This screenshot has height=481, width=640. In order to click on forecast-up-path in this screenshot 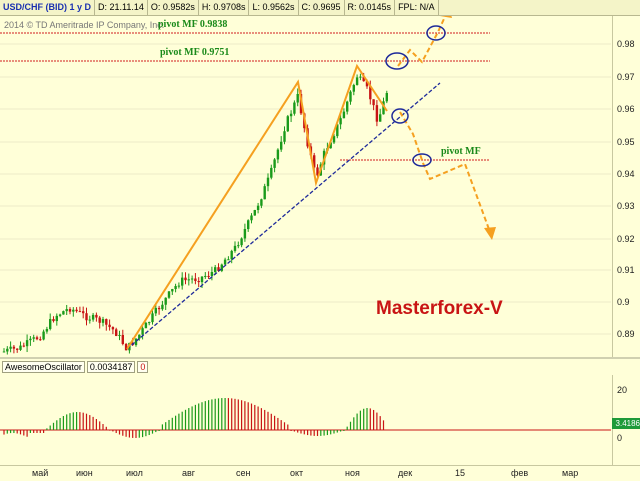, I will do `click(422, 41)`.